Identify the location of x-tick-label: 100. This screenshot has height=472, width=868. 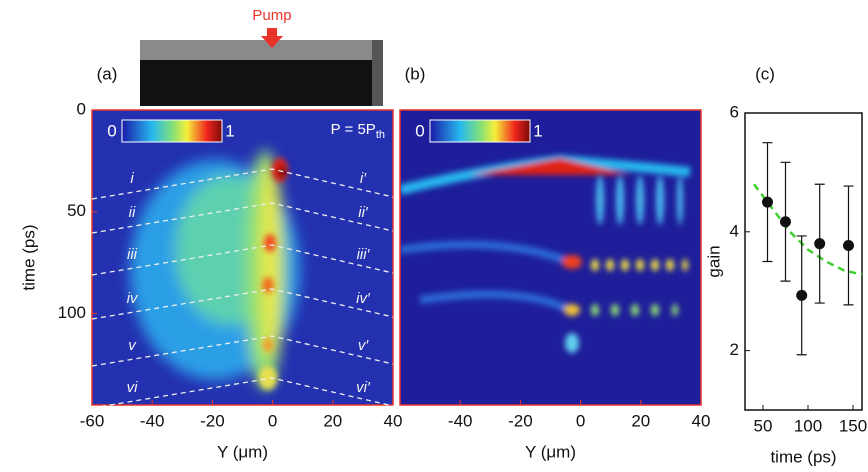
(808, 425).